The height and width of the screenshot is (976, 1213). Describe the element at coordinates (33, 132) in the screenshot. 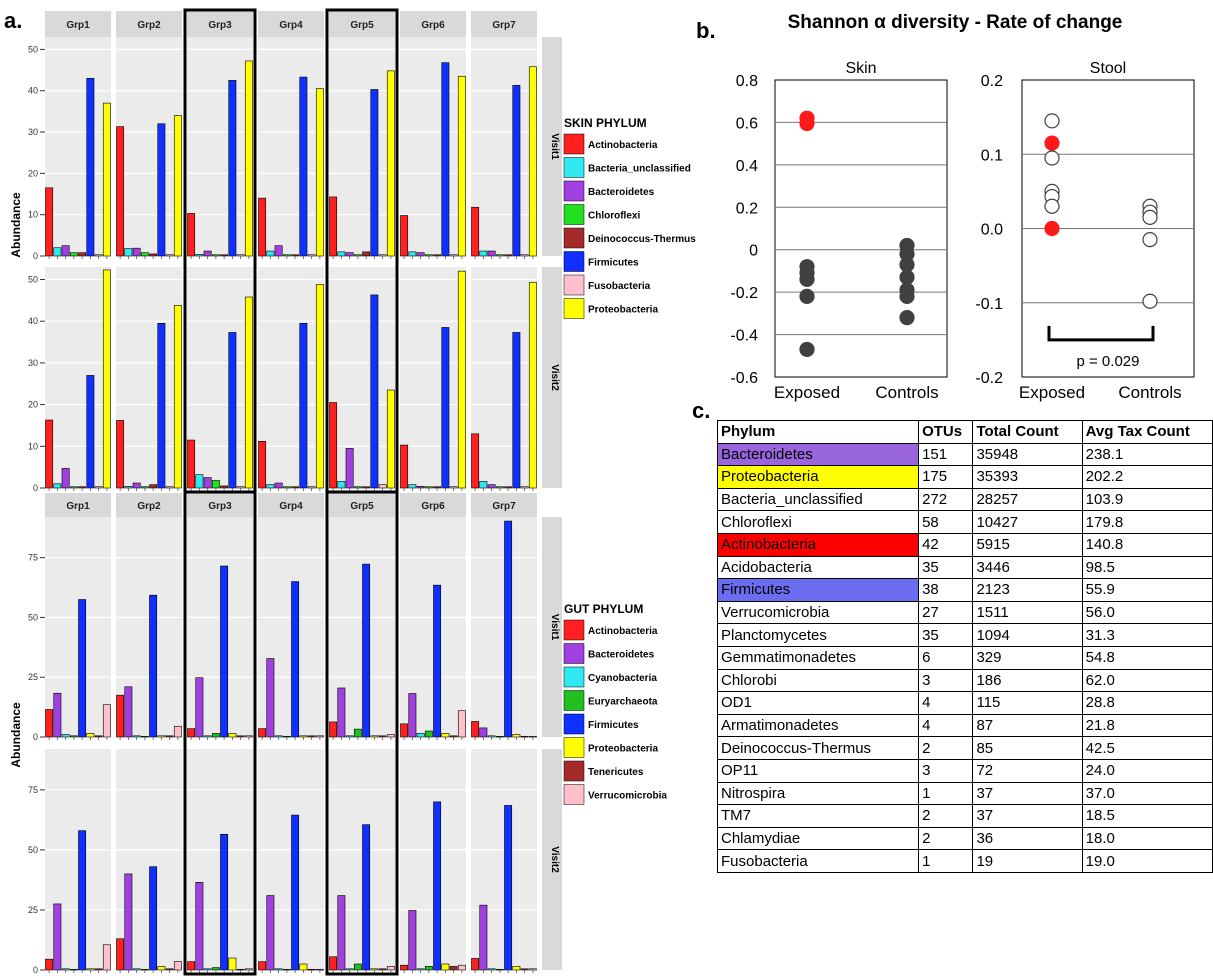

I see `y-tick-label: 30` at that location.